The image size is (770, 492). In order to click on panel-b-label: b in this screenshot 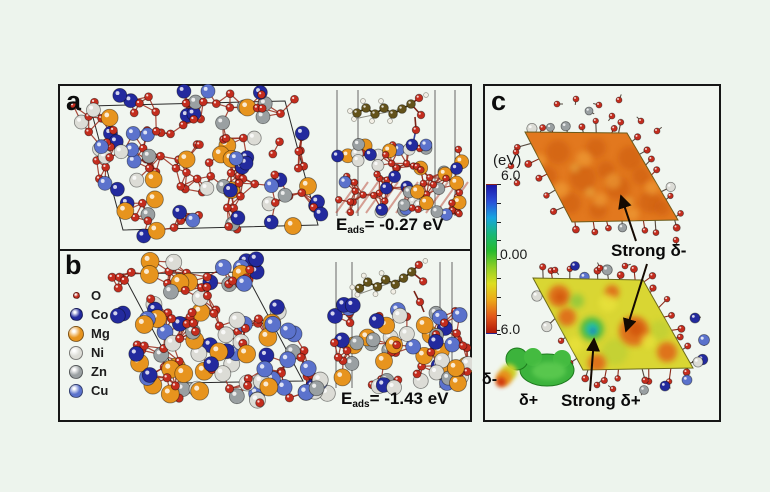, I will do `click(73, 265)`.